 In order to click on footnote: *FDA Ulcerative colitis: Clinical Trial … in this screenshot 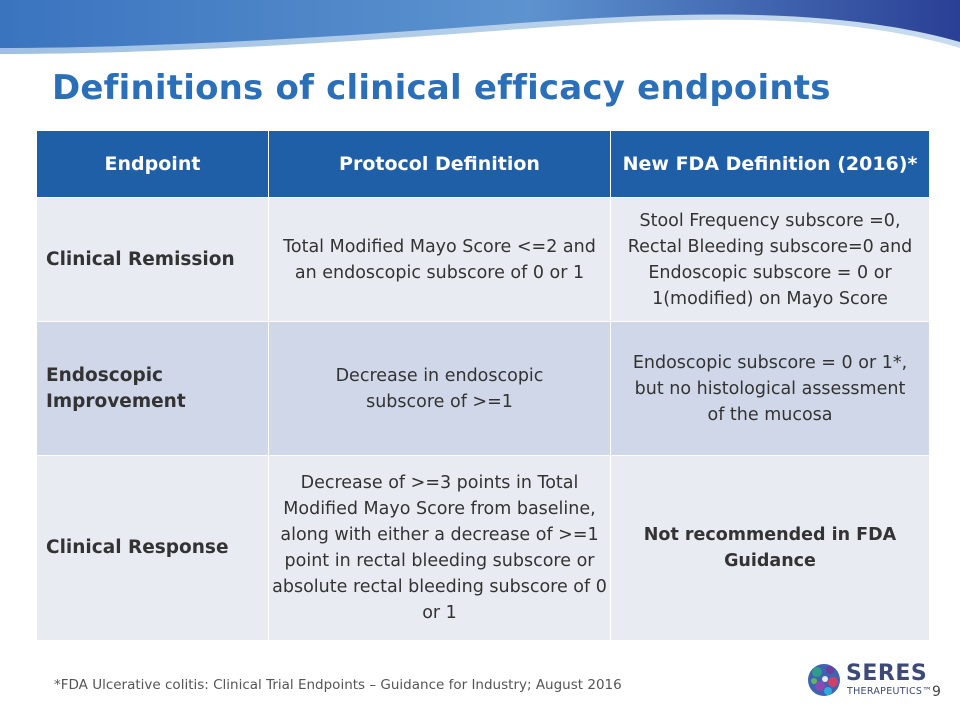, I will do `click(338, 685)`.